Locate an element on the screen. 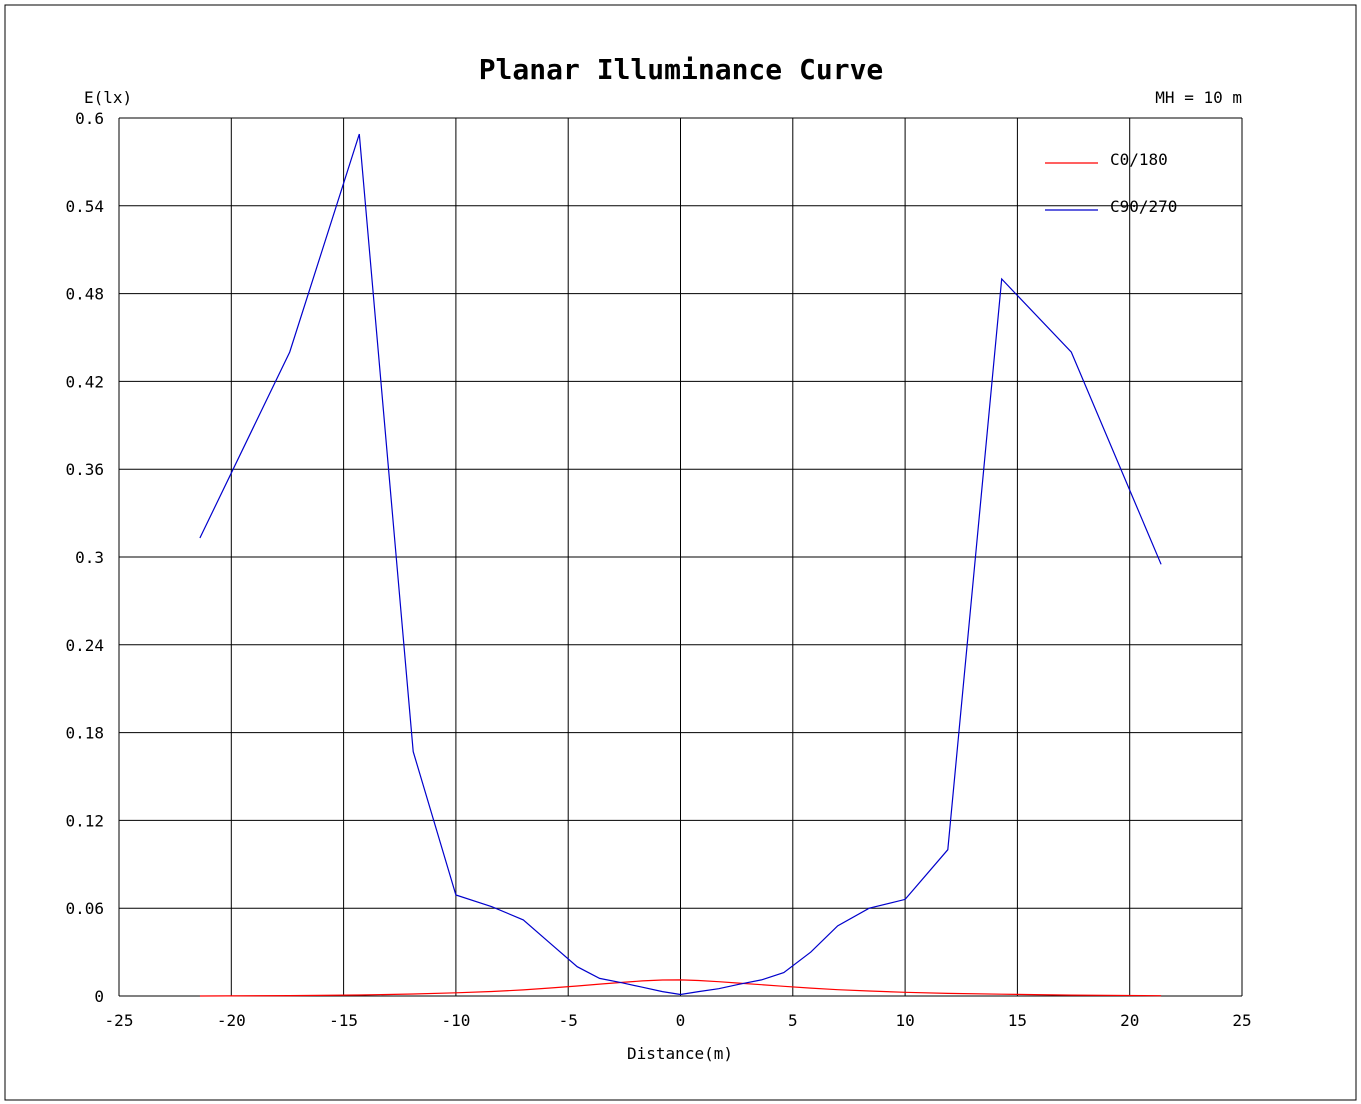 This screenshot has width=1361, height=1104. y-tick-label: 0.3 is located at coordinates (89, 557).